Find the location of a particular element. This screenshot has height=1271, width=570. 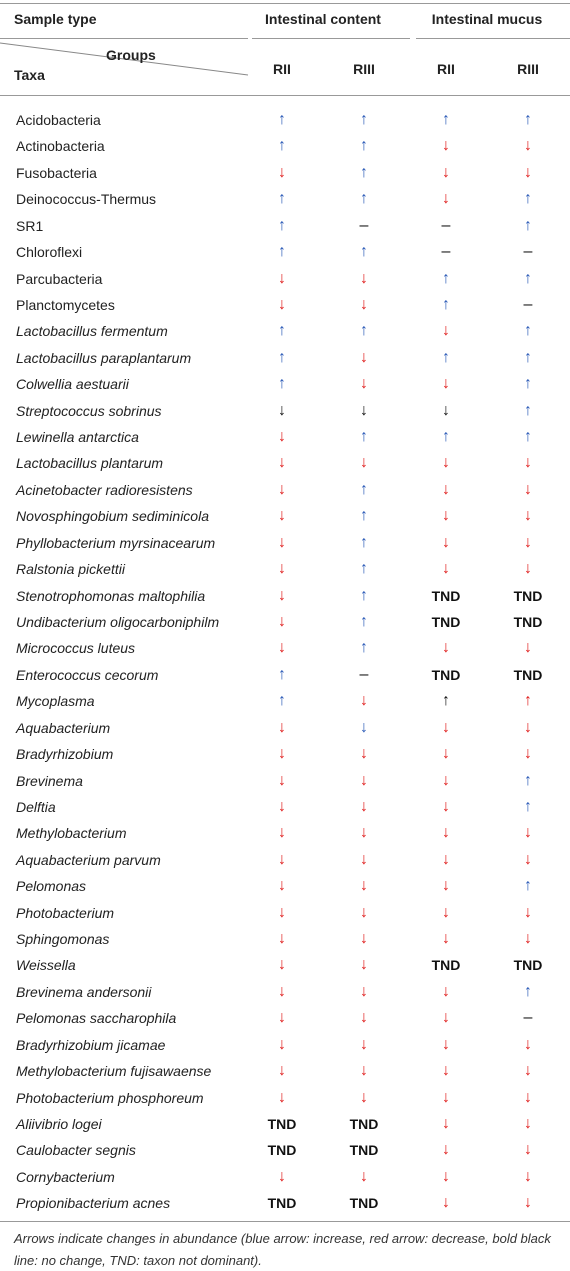

taxon-name: Deinococcus-Thermus is located at coordinates (86, 199).